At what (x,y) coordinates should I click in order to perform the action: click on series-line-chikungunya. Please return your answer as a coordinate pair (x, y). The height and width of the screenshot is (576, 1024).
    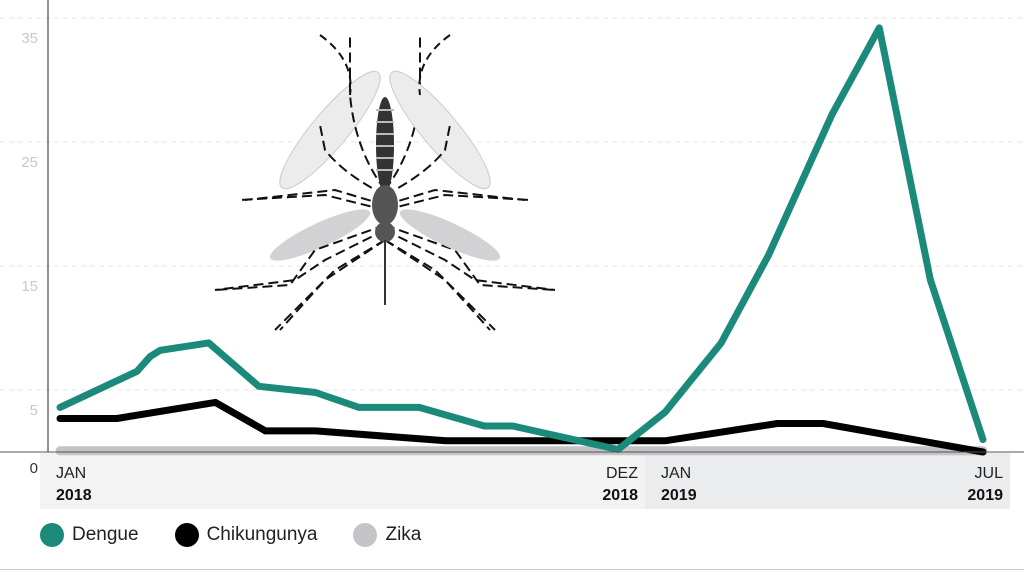
    Looking at the image, I should click on (521, 427).